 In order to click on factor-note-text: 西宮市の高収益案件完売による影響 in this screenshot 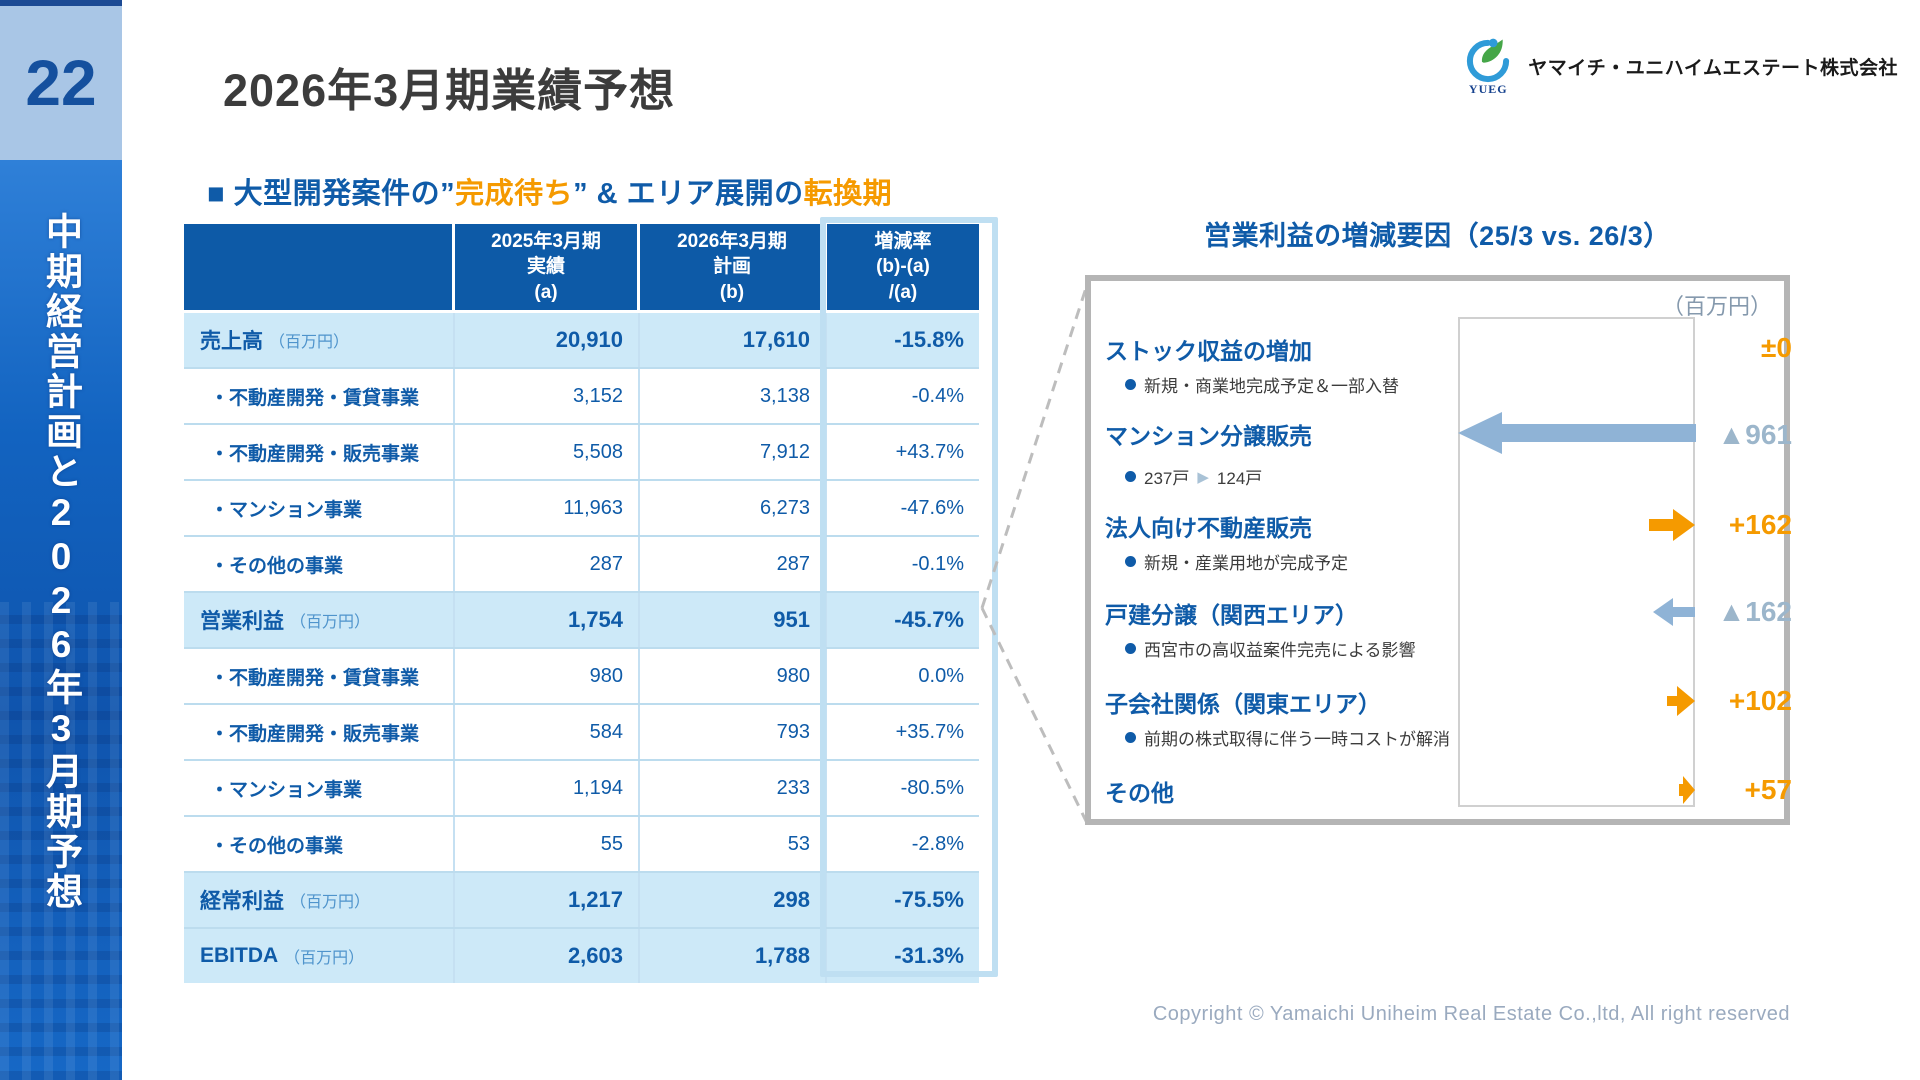, I will do `click(1280, 650)`.